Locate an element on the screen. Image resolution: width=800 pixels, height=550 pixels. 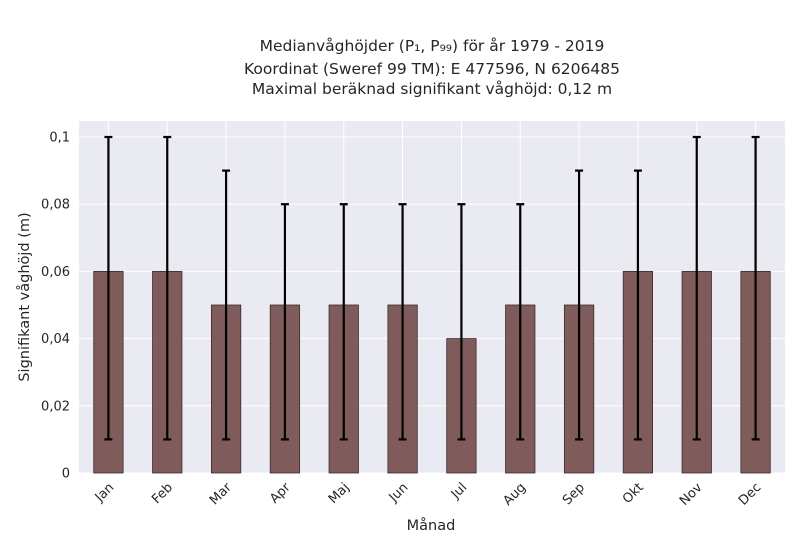
x-axis-label: Månad is located at coordinates (431, 525).